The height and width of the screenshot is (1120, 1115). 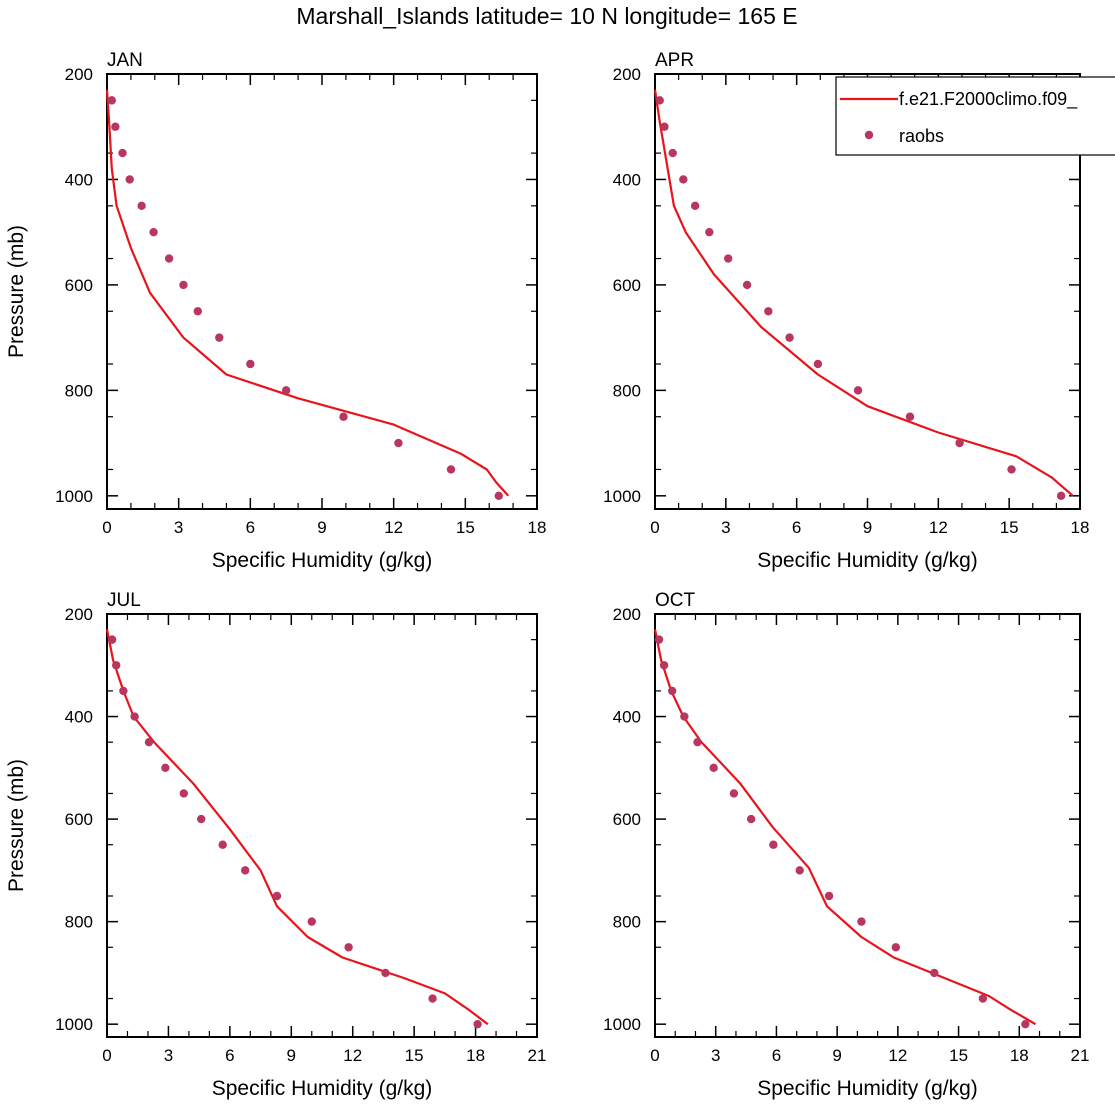 I want to click on panel-title: JUL, so click(x=124, y=600).